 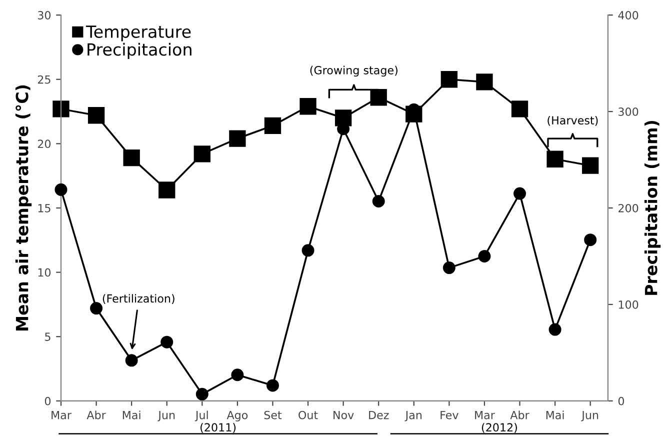 What do you see at coordinates (44, 144) in the screenshot?
I see `y-tick-label: 20` at bounding box center [44, 144].